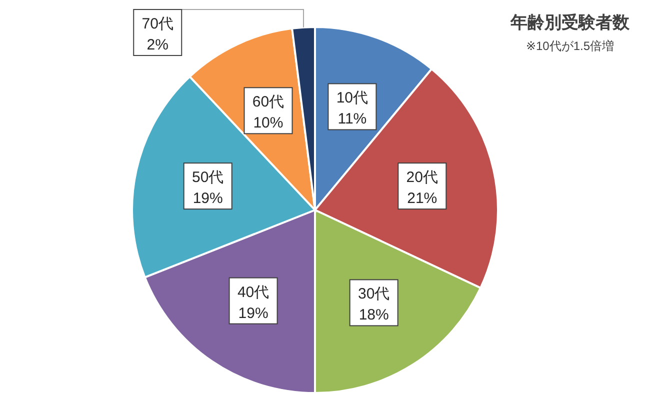 Image resolution: width=650 pixels, height=398 pixels. I want to click on slice-label: 10代, so click(352, 98).